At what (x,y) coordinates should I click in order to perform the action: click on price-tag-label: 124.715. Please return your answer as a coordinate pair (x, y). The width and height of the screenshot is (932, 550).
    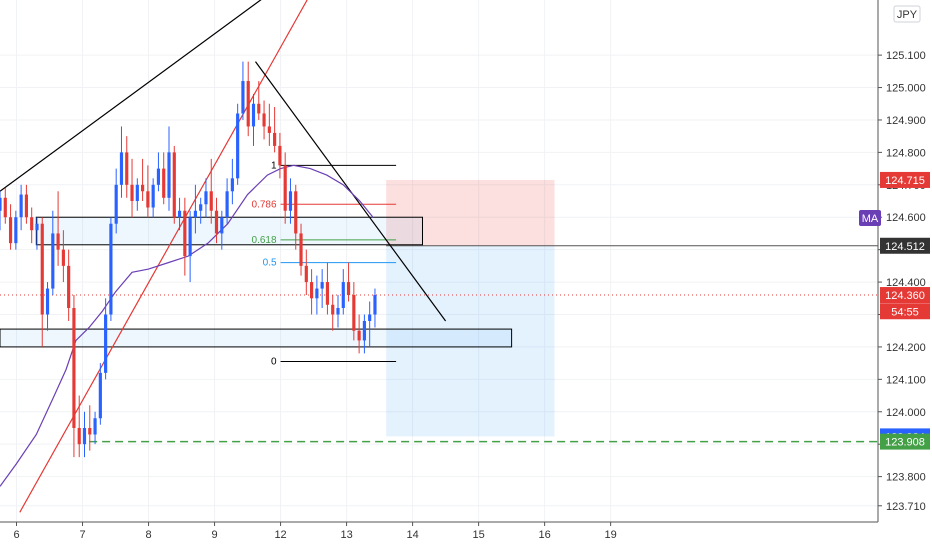
    Looking at the image, I should click on (905, 181).